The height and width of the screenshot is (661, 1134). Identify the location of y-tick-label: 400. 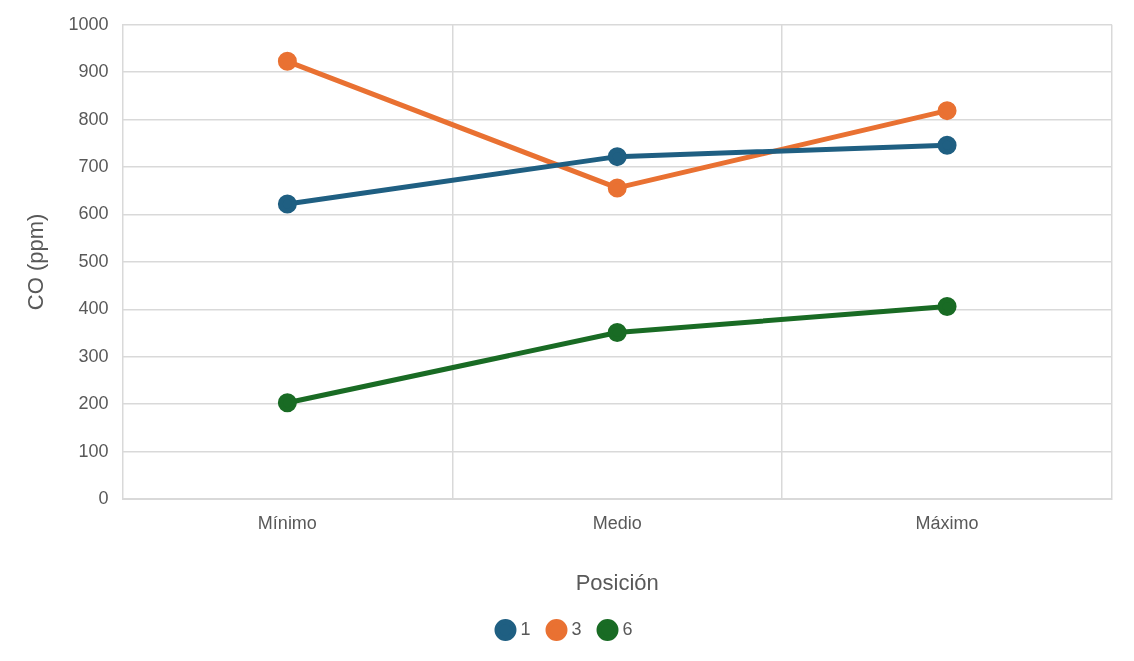
(93, 308).